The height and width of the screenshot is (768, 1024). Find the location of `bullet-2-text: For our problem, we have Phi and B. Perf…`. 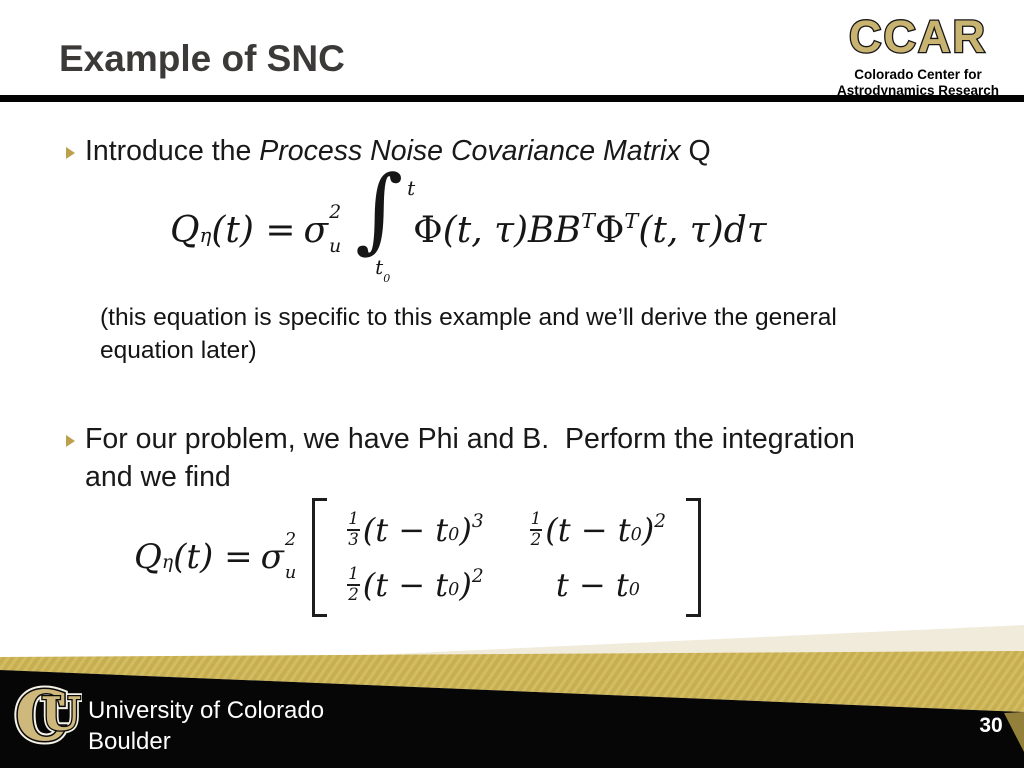

bullet-2-text: For our problem, we have Phi and B. Perf… is located at coordinates (474, 458).